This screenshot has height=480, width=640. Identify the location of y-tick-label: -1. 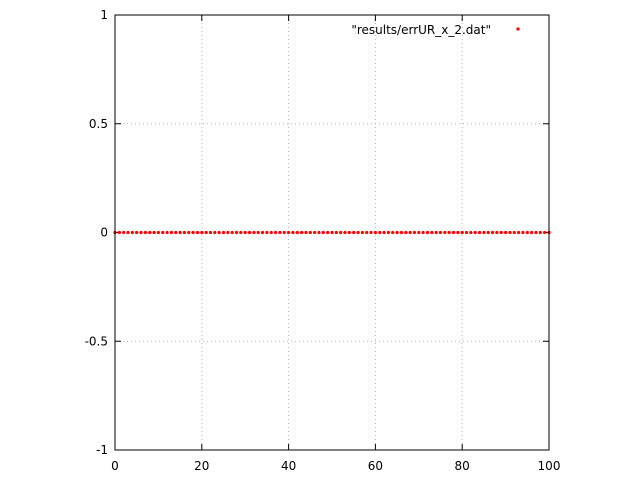
(102, 450).